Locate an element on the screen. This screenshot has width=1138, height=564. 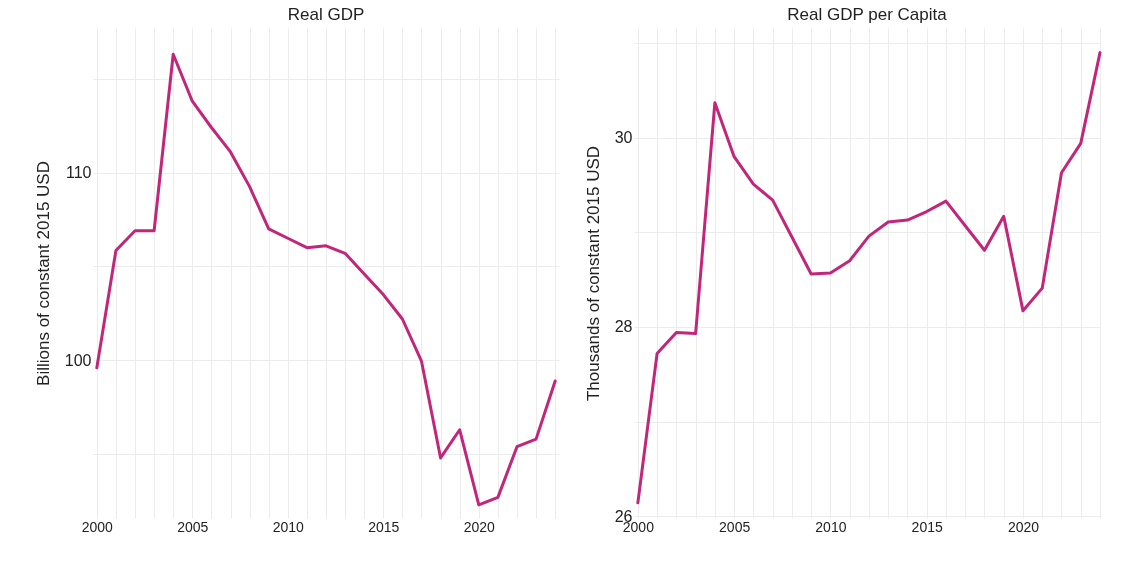
y-tick-label: 28 is located at coordinates (623, 327).